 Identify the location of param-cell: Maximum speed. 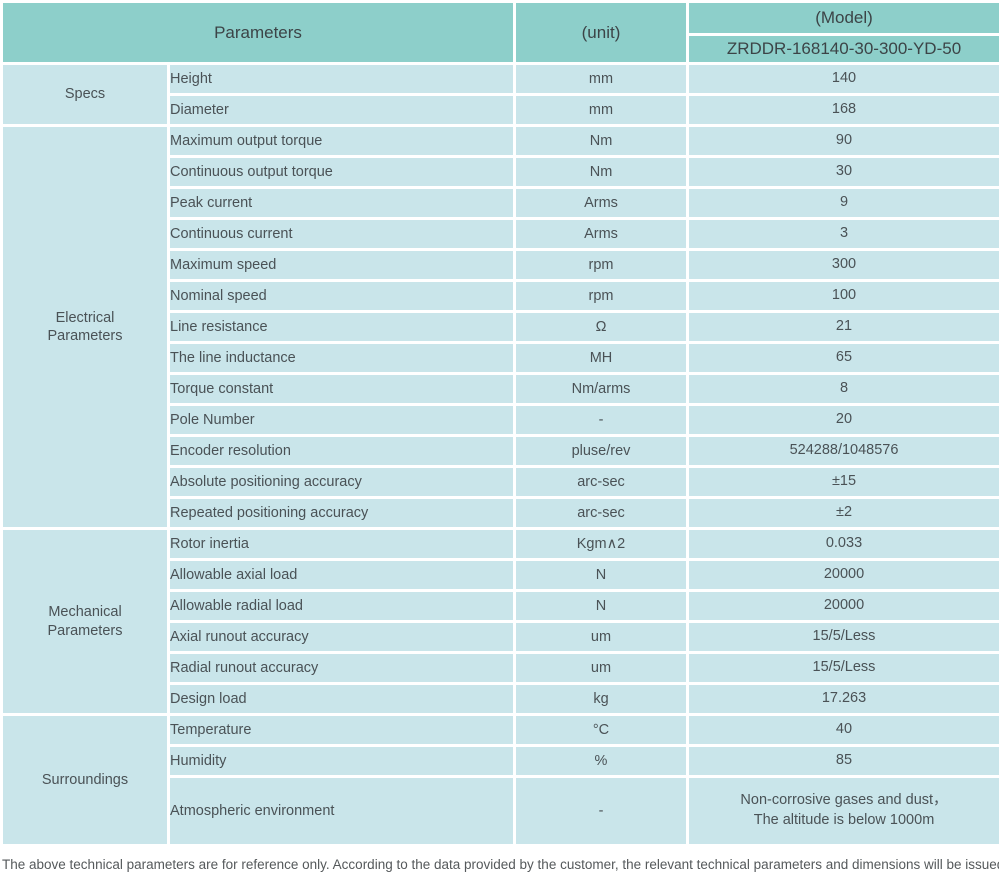
(341, 265).